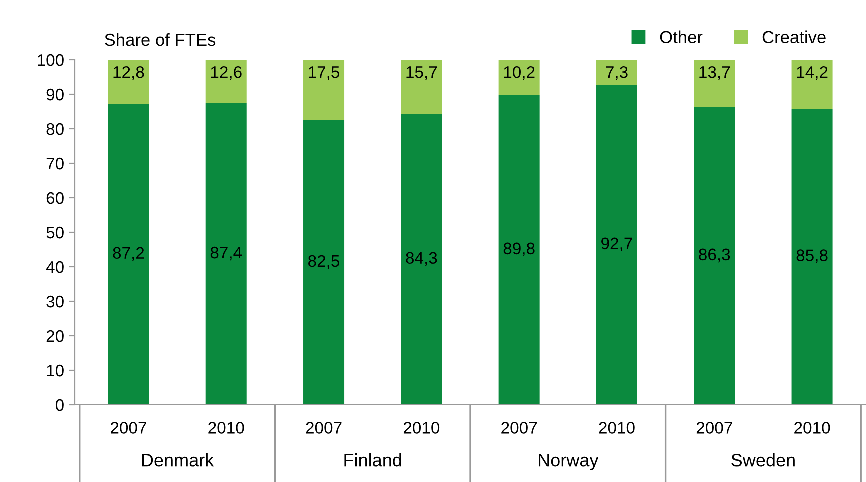 The image size is (866, 482). Describe the element at coordinates (129, 73) in the screenshot. I see `data-label: 12,8` at that location.